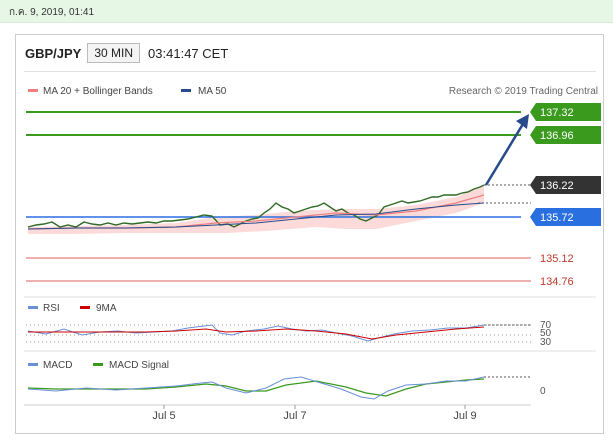 Image resolution: width=613 pixels, height=441 pixels. I want to click on rsi-label-50: 50, so click(546, 333).